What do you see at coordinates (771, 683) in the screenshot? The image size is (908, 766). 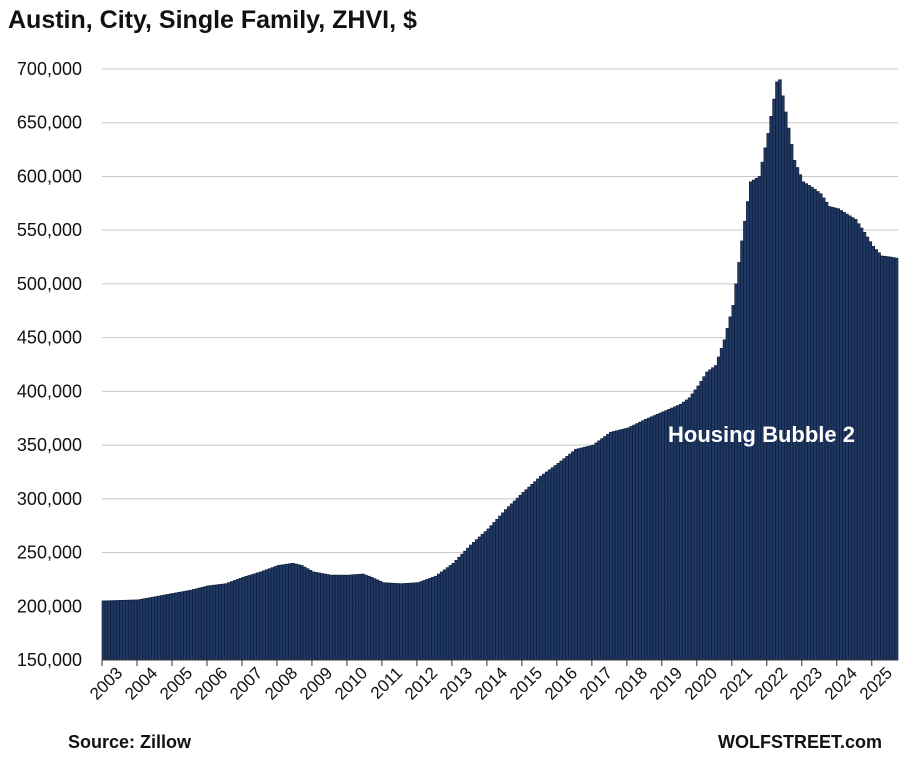 I see `x-tick-label: 2022` at bounding box center [771, 683].